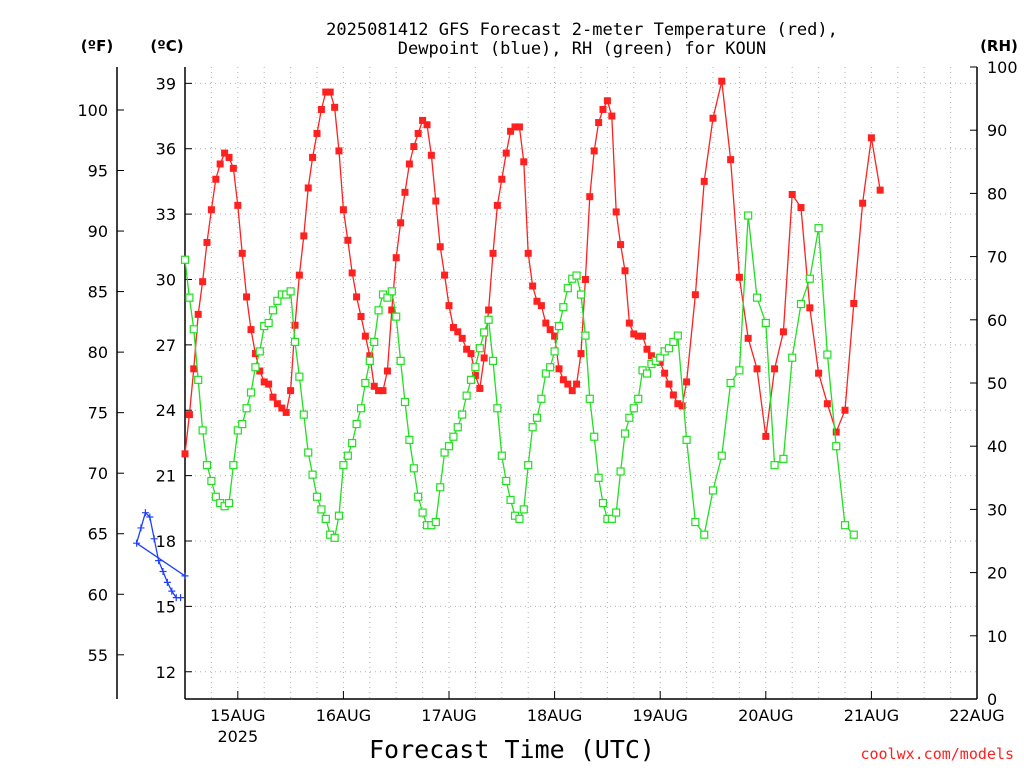 The width and height of the screenshot is (1024, 772). What do you see at coordinates (92, 110) in the screenshot?
I see `fahrenheit-tick-label: 100` at bounding box center [92, 110].